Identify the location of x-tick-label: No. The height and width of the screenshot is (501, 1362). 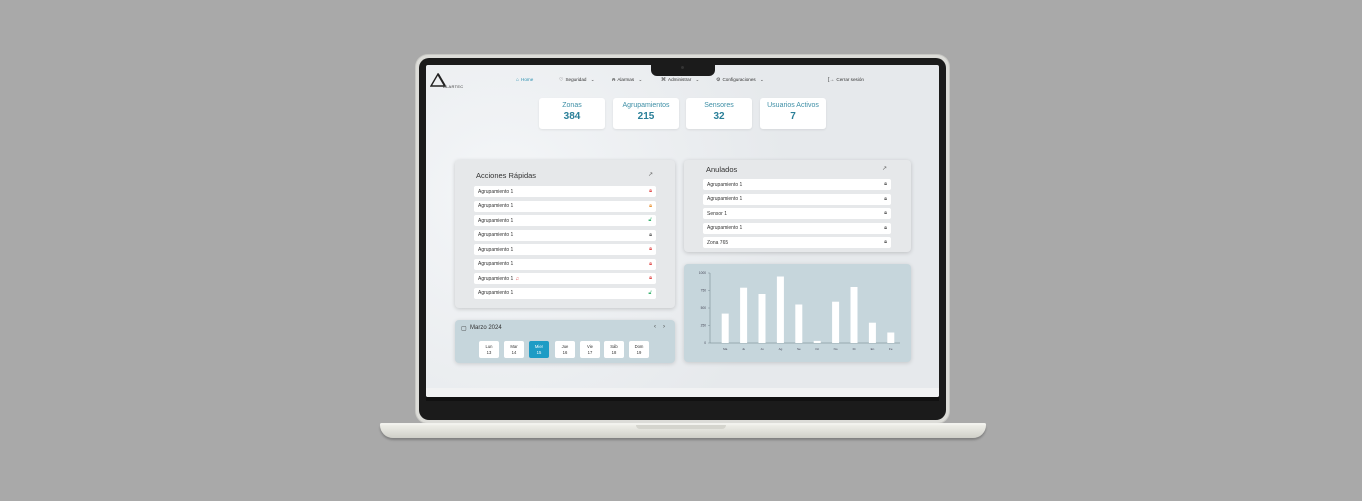
(836, 349).